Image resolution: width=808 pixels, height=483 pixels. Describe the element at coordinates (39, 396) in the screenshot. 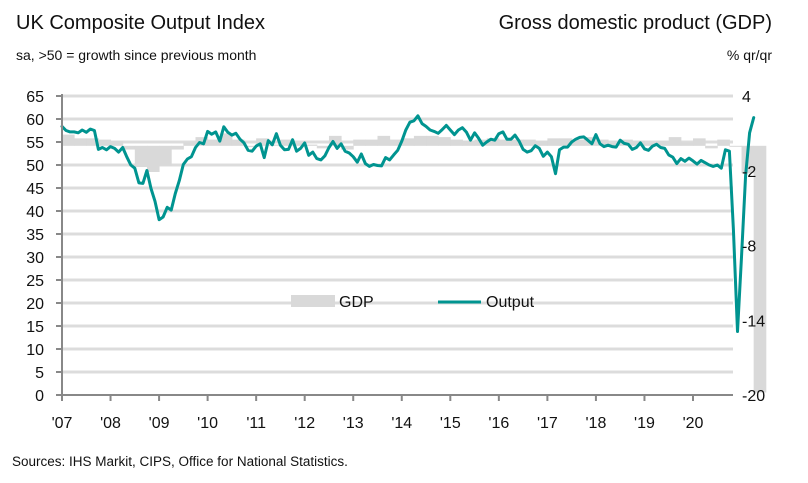

I see `left-tick-label: 0` at that location.